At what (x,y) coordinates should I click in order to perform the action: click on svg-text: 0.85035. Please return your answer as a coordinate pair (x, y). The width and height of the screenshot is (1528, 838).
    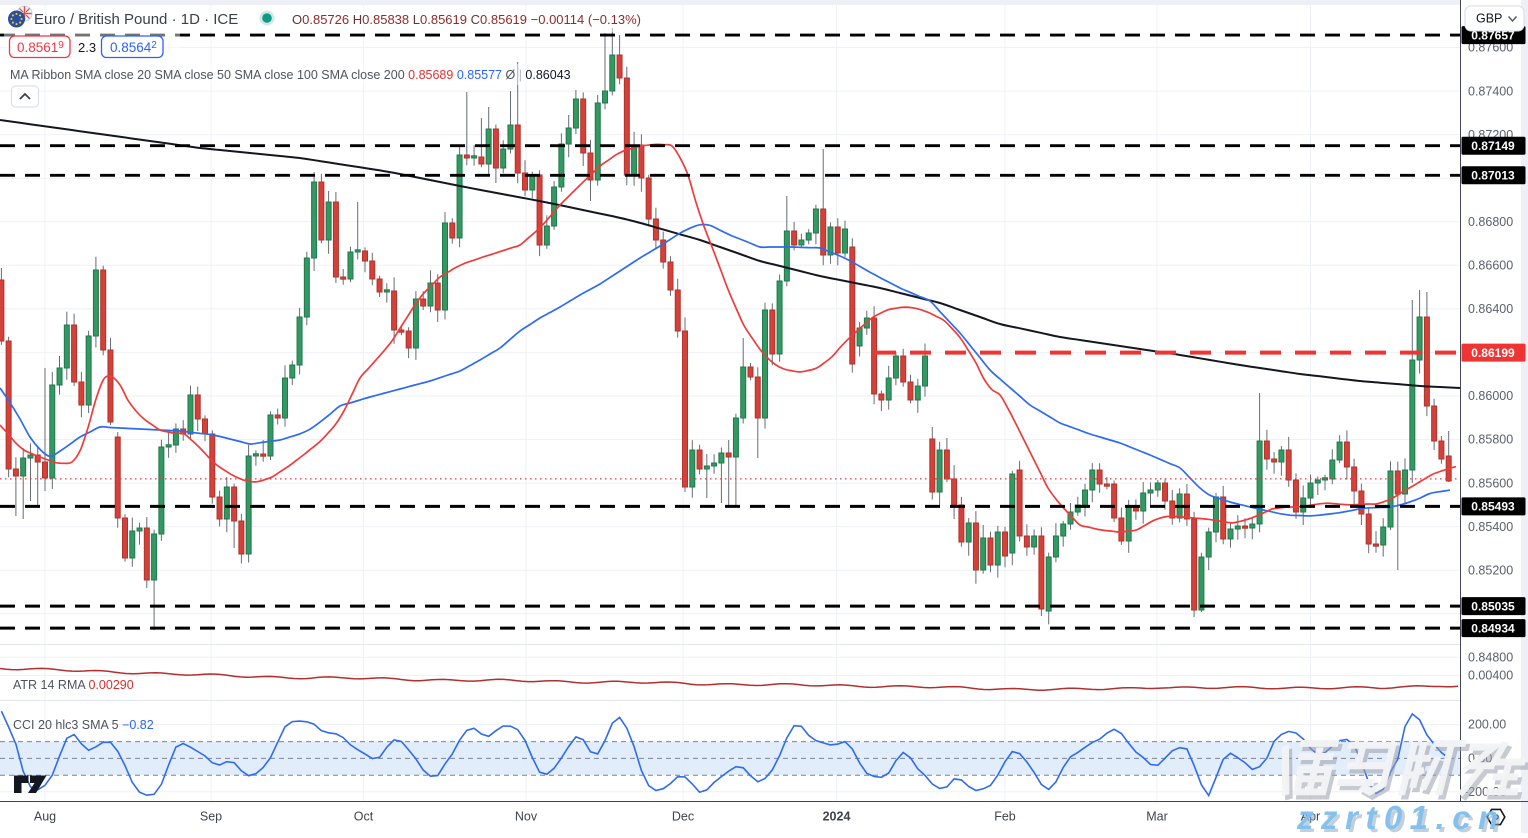
    Looking at the image, I should click on (1493, 606).